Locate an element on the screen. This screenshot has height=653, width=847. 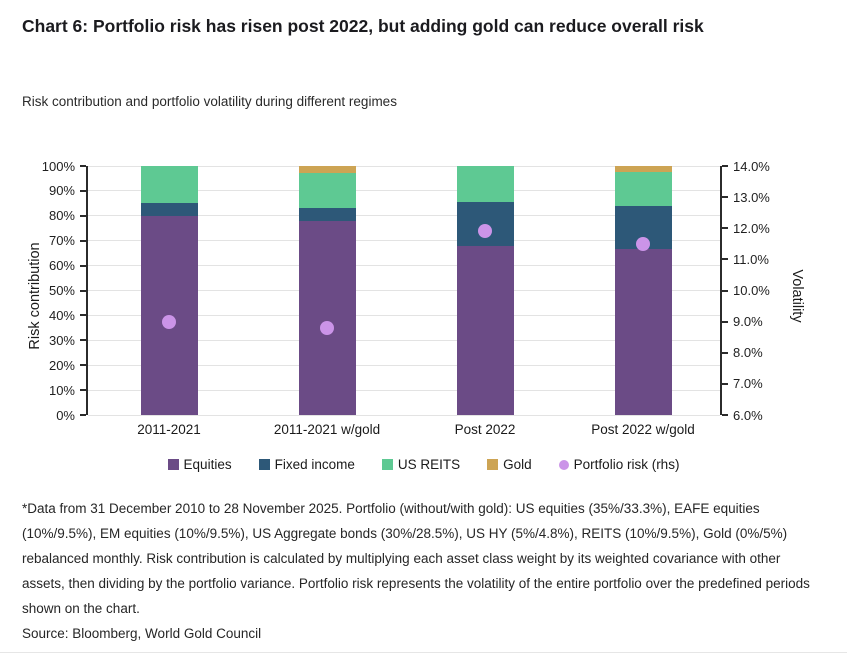
left-axis-tick-label: 60% is located at coordinates (61, 266).